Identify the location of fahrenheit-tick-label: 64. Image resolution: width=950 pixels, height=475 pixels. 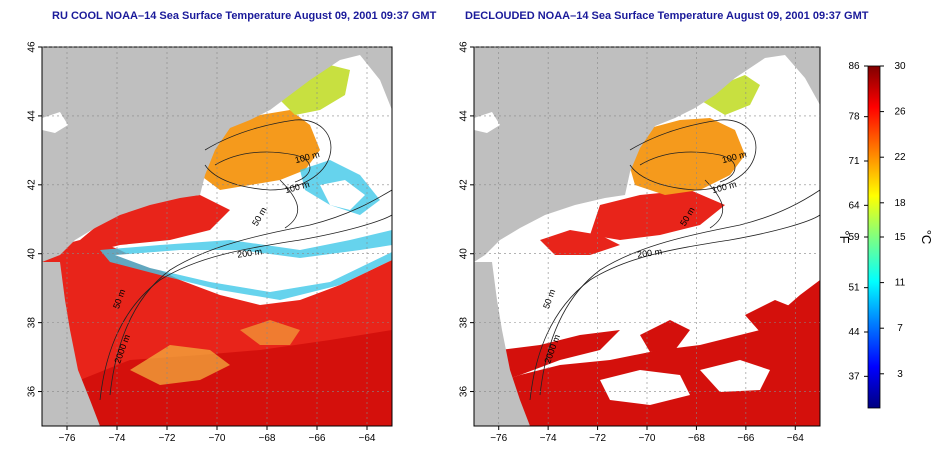
(854, 205).